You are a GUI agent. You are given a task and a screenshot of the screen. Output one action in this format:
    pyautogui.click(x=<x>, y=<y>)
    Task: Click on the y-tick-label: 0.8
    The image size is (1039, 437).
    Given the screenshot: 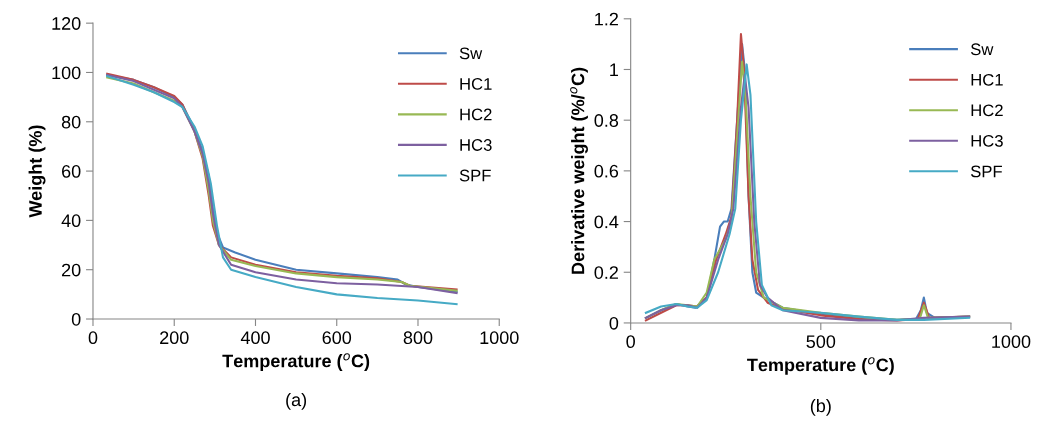 What is the action you would take?
    pyautogui.click(x=606, y=120)
    